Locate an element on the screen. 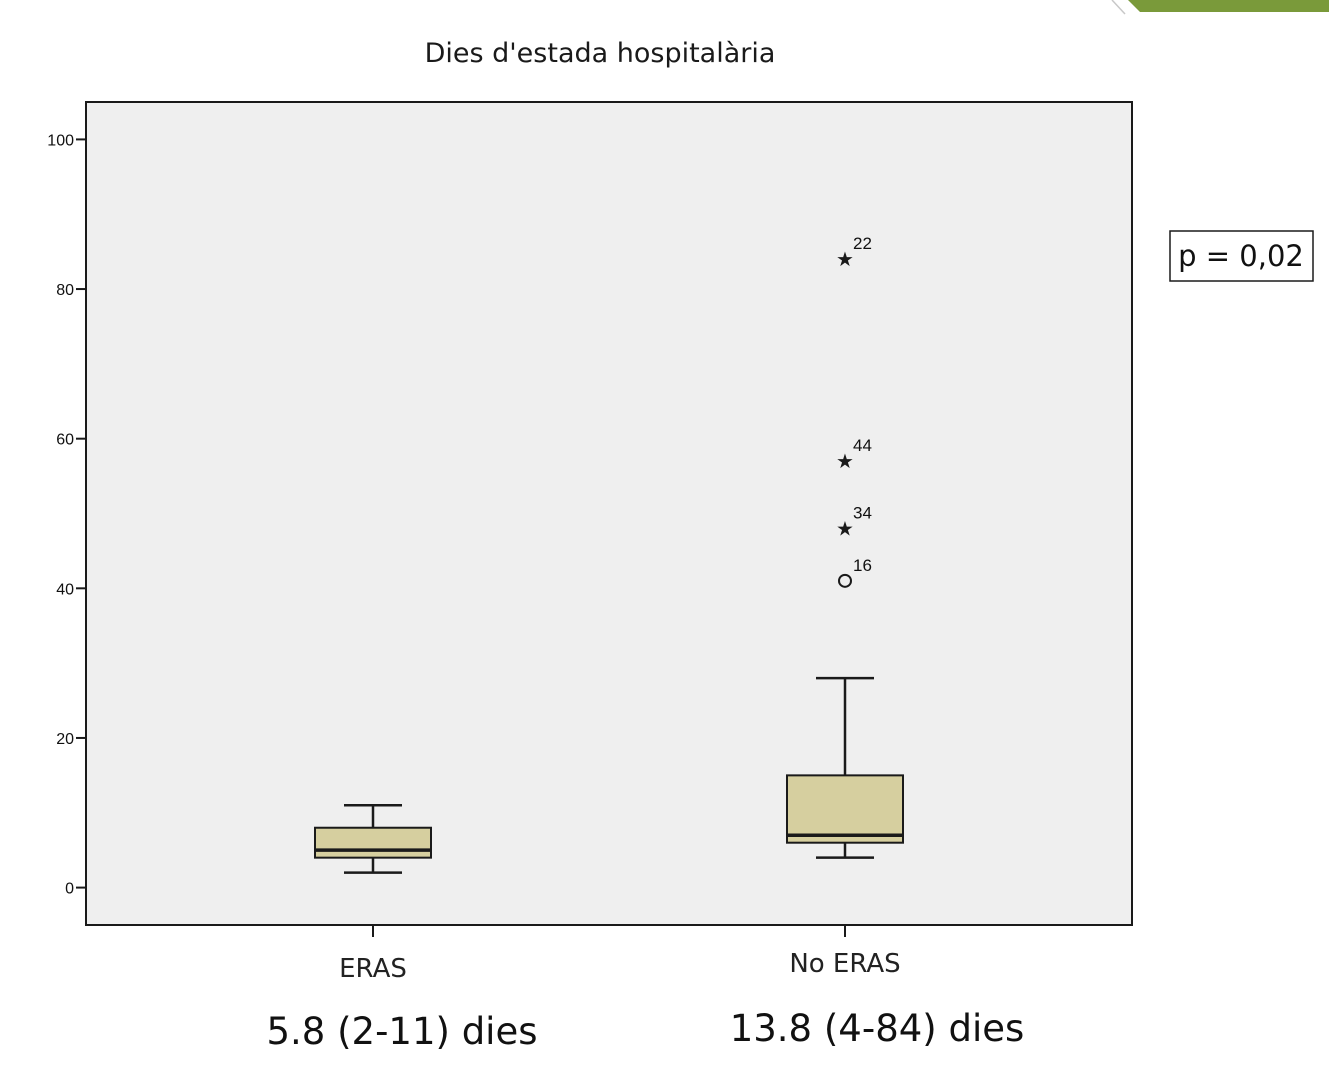 The width and height of the screenshot is (1329, 1071). category-summaries: 5.8 (2-11) dies 13.8 (4-84) dies is located at coordinates (645, 1030).